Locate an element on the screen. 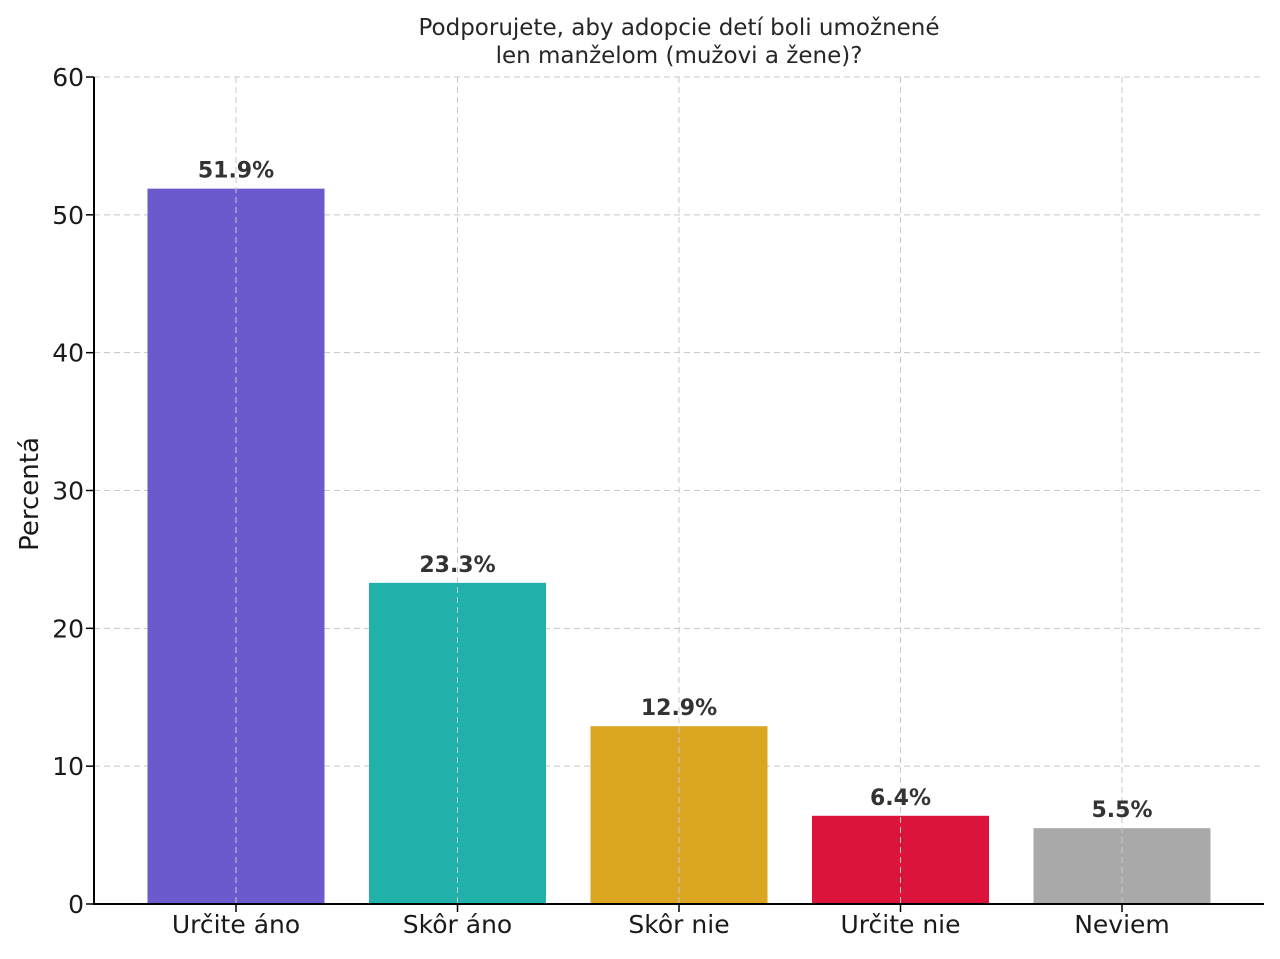 This screenshot has height=959, width=1280. data-label: 51.9% is located at coordinates (236, 171).